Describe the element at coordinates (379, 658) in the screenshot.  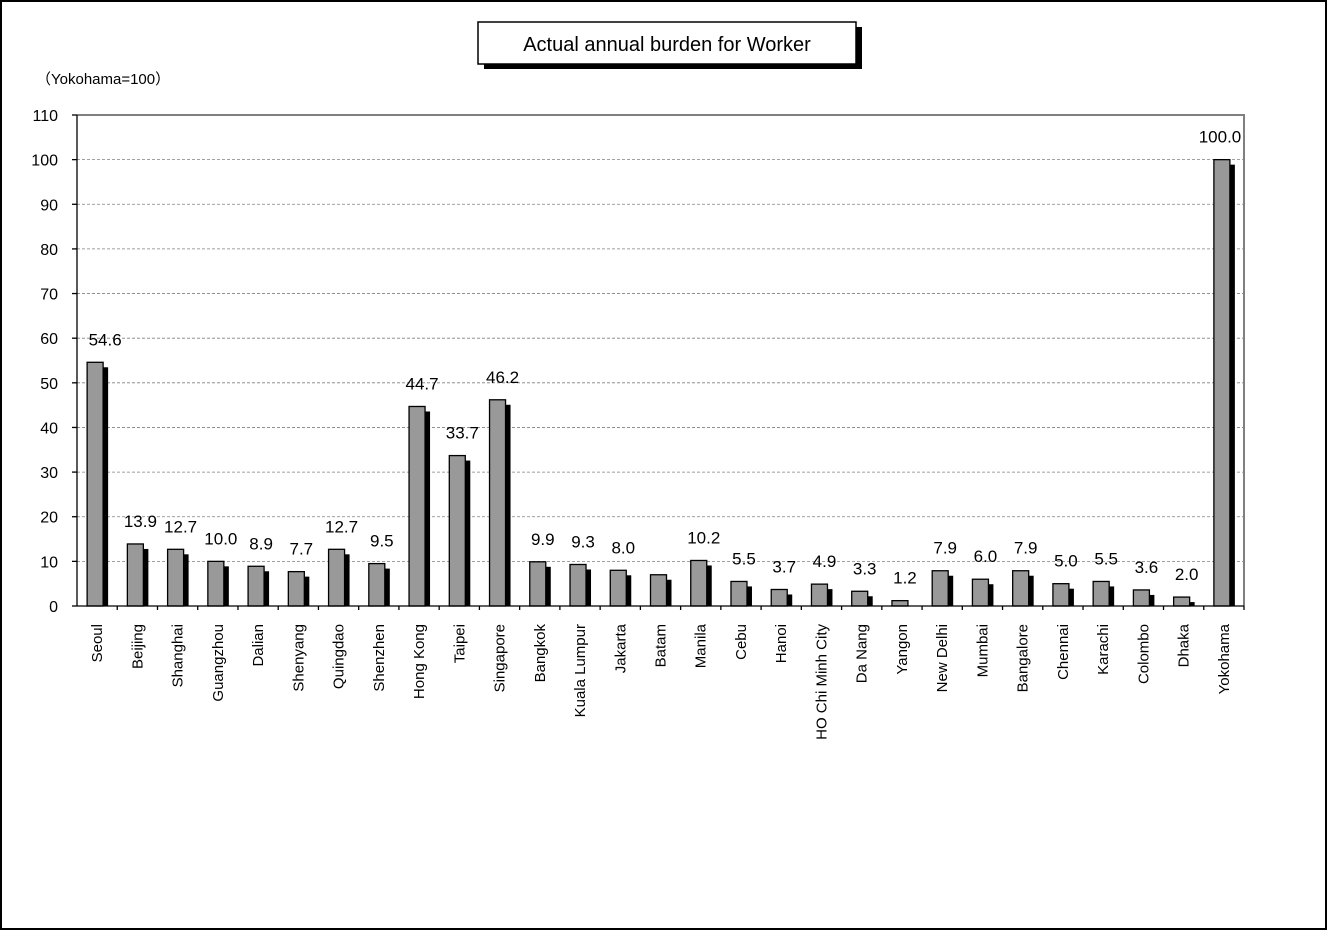
I see `category-label: Shenzhen` at that location.